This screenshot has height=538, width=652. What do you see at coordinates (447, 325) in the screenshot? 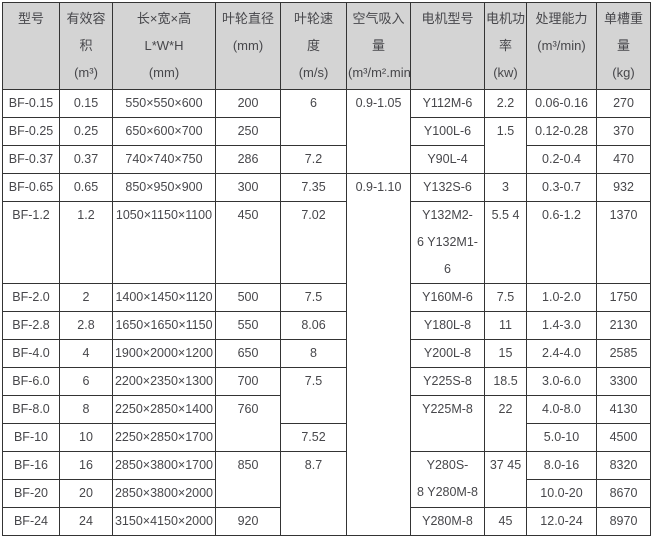
I see `cell-motor: Y180L-8` at bounding box center [447, 325].